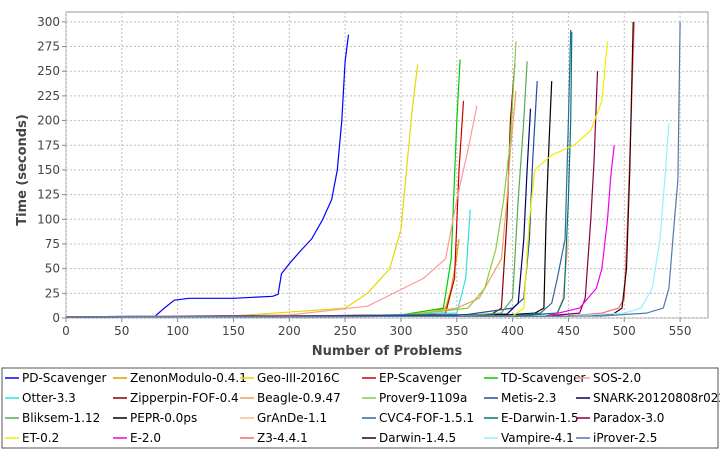  Describe the element at coordinates (417, 438) in the screenshot. I see `legend-label-22: Darwin-1.4.5` at that location.